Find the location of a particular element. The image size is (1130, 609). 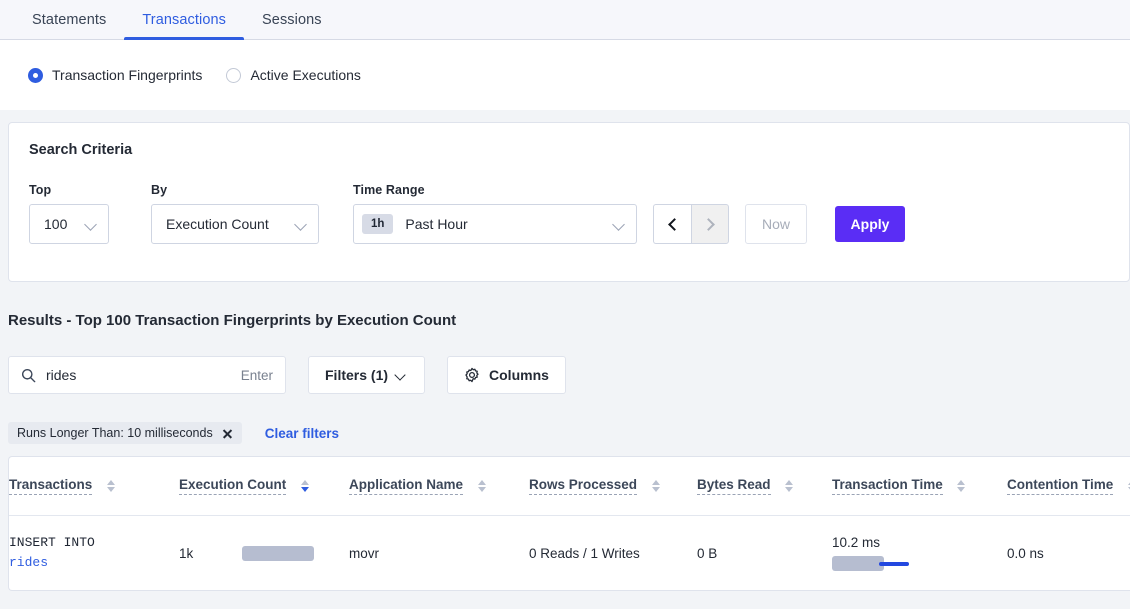

column-header-transactions: Transactions is located at coordinates (94, 486).